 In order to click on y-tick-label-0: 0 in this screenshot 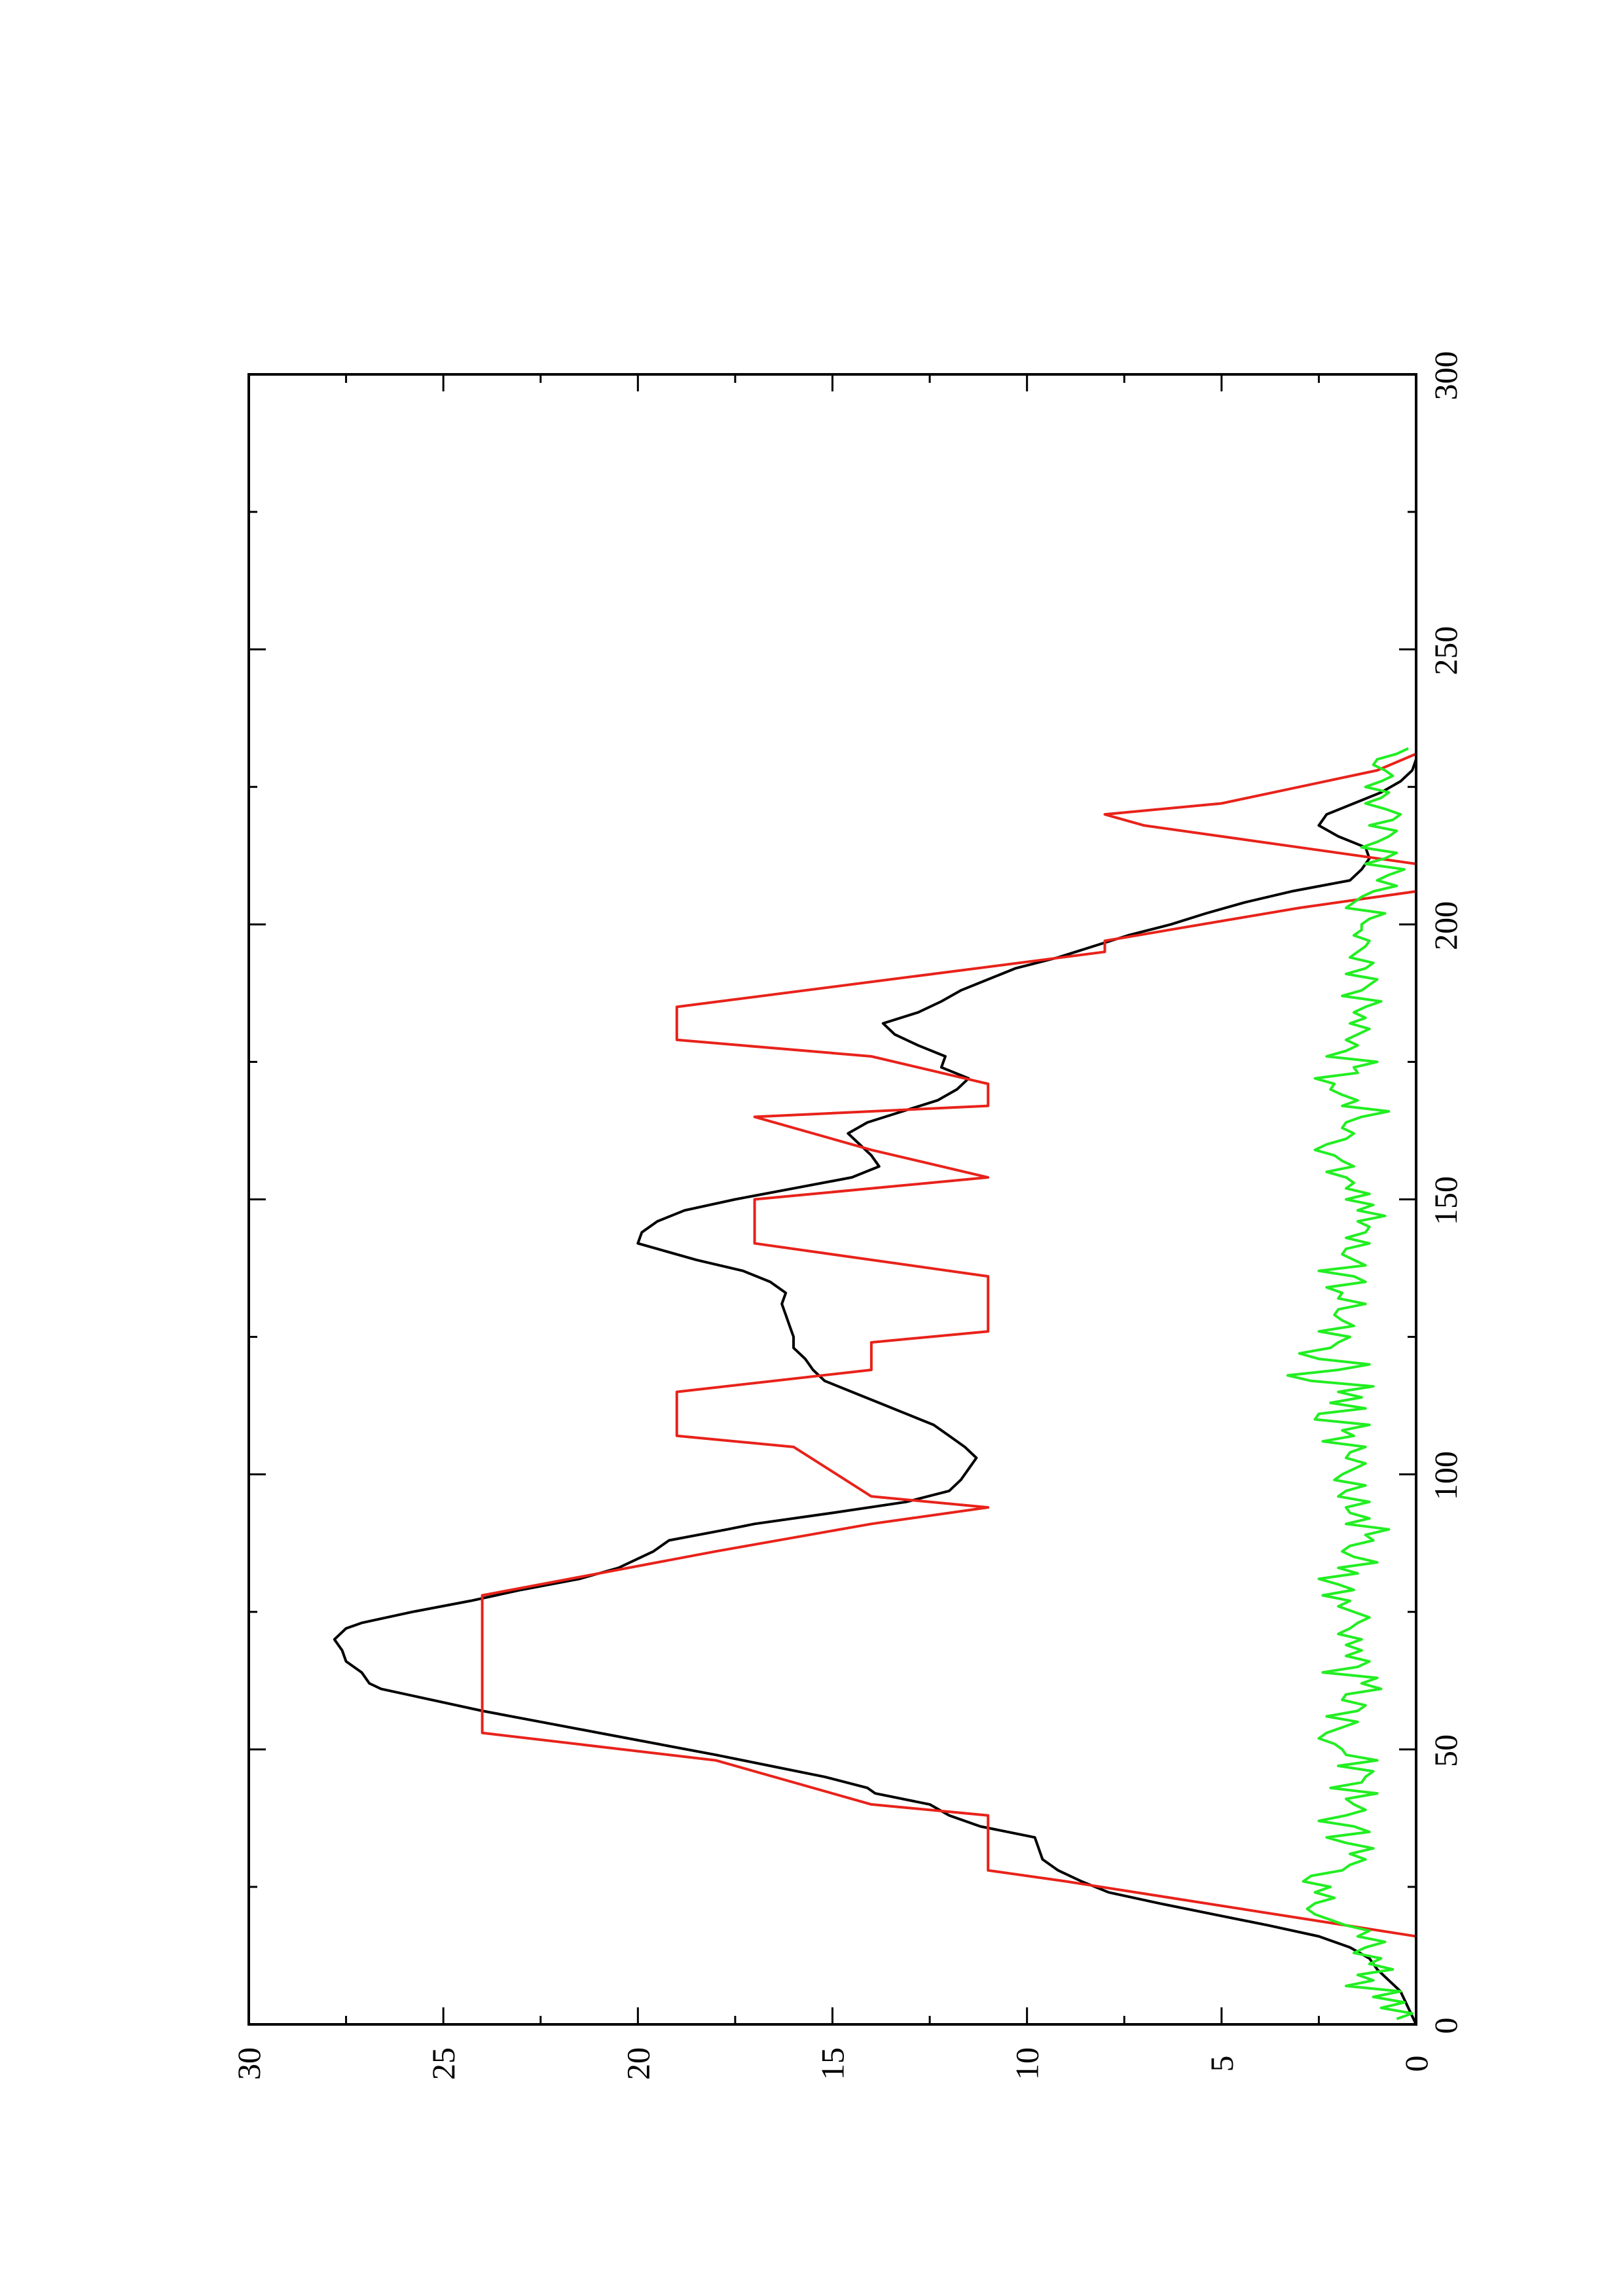, I will do `click(1416, 2064)`.